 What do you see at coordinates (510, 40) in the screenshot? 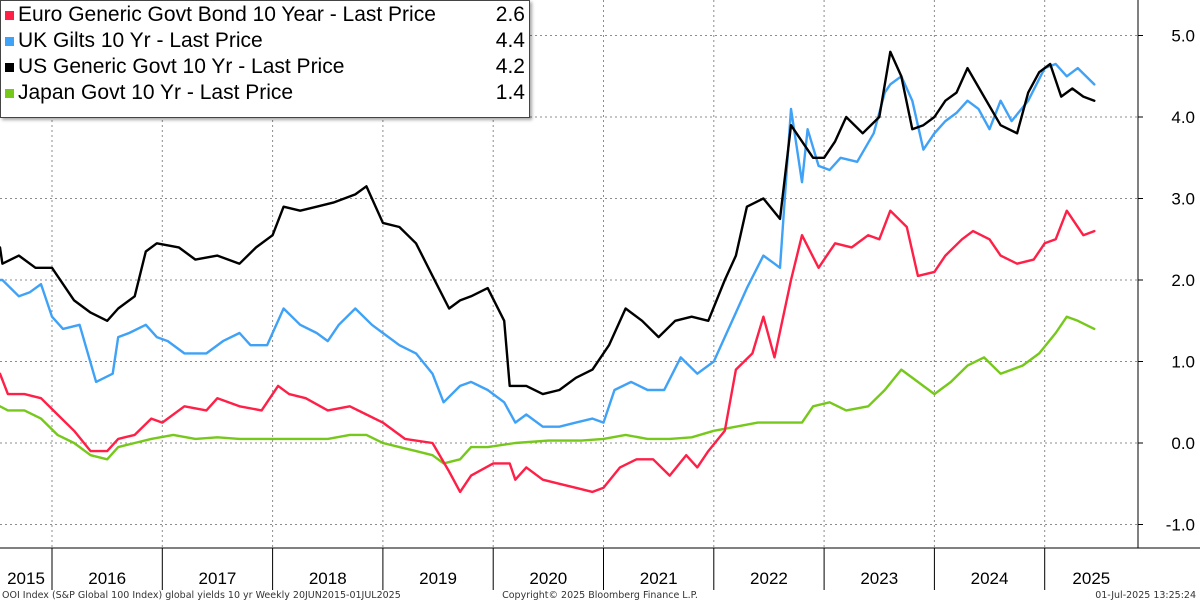
I see `legend-value: 4.4` at bounding box center [510, 40].